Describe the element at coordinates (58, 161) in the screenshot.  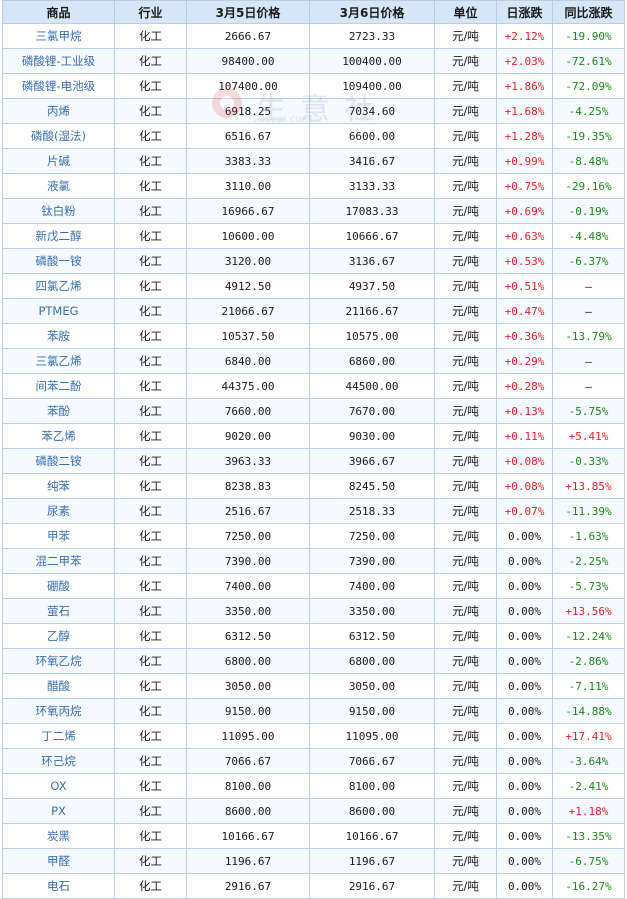
I see `commodity-link: 片碱` at that location.